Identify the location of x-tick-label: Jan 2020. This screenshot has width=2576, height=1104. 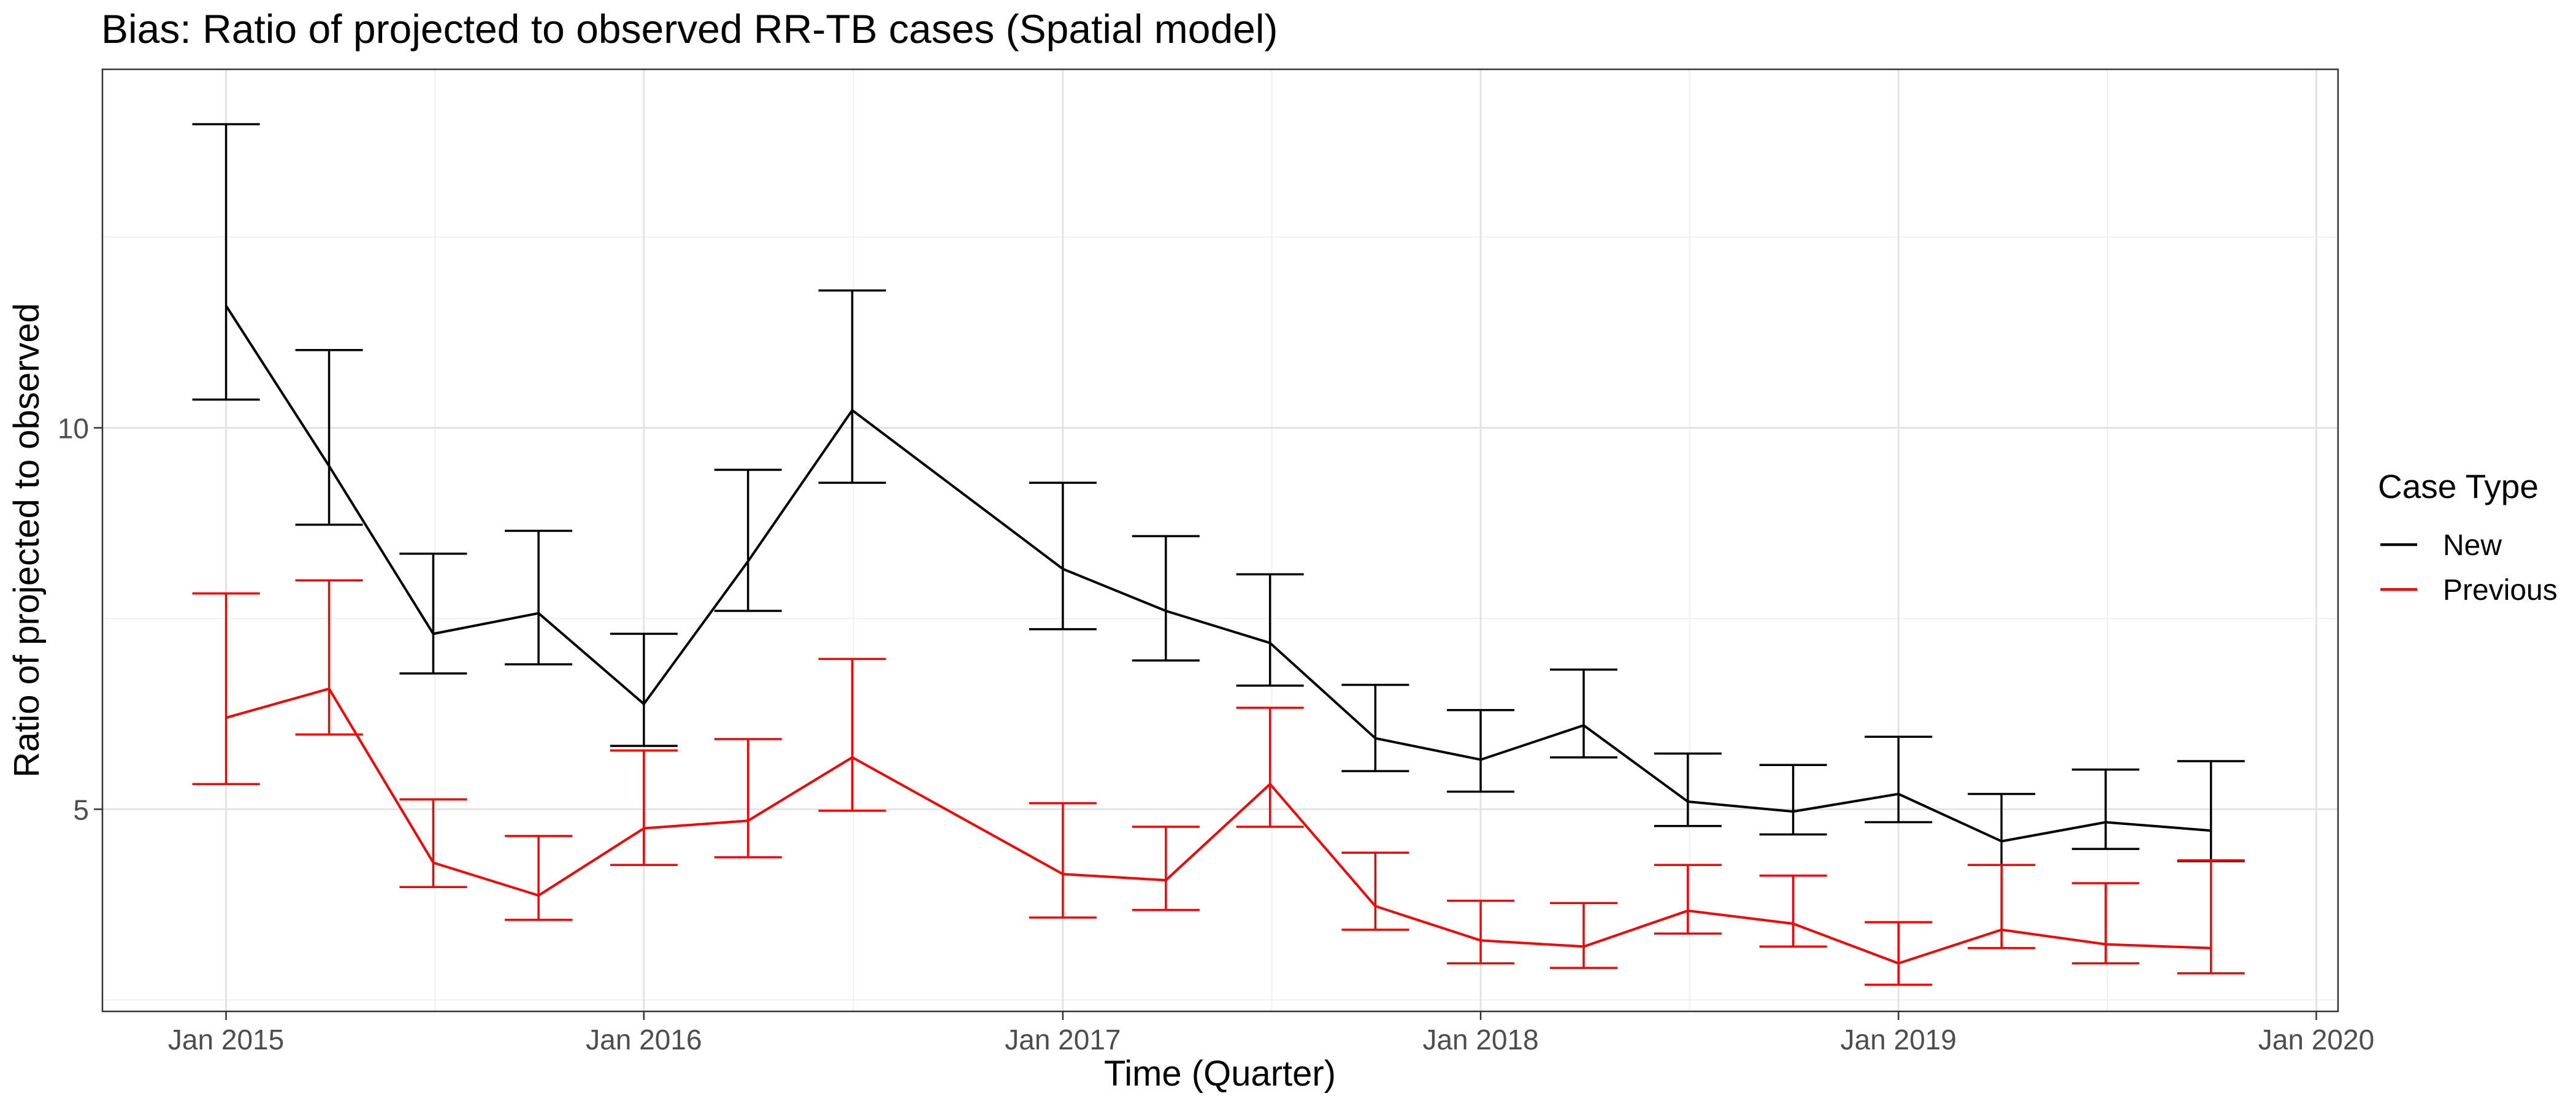
(2316, 1040).